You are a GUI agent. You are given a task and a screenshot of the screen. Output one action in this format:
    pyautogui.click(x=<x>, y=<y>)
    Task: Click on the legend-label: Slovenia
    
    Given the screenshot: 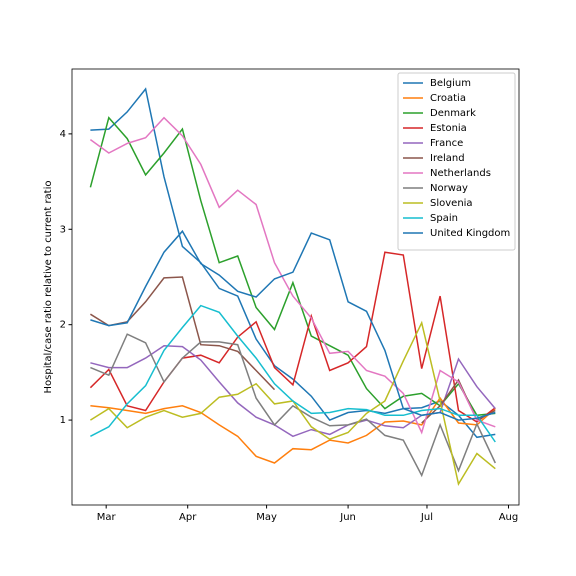 What is the action you would take?
    pyautogui.click(x=451, y=203)
    